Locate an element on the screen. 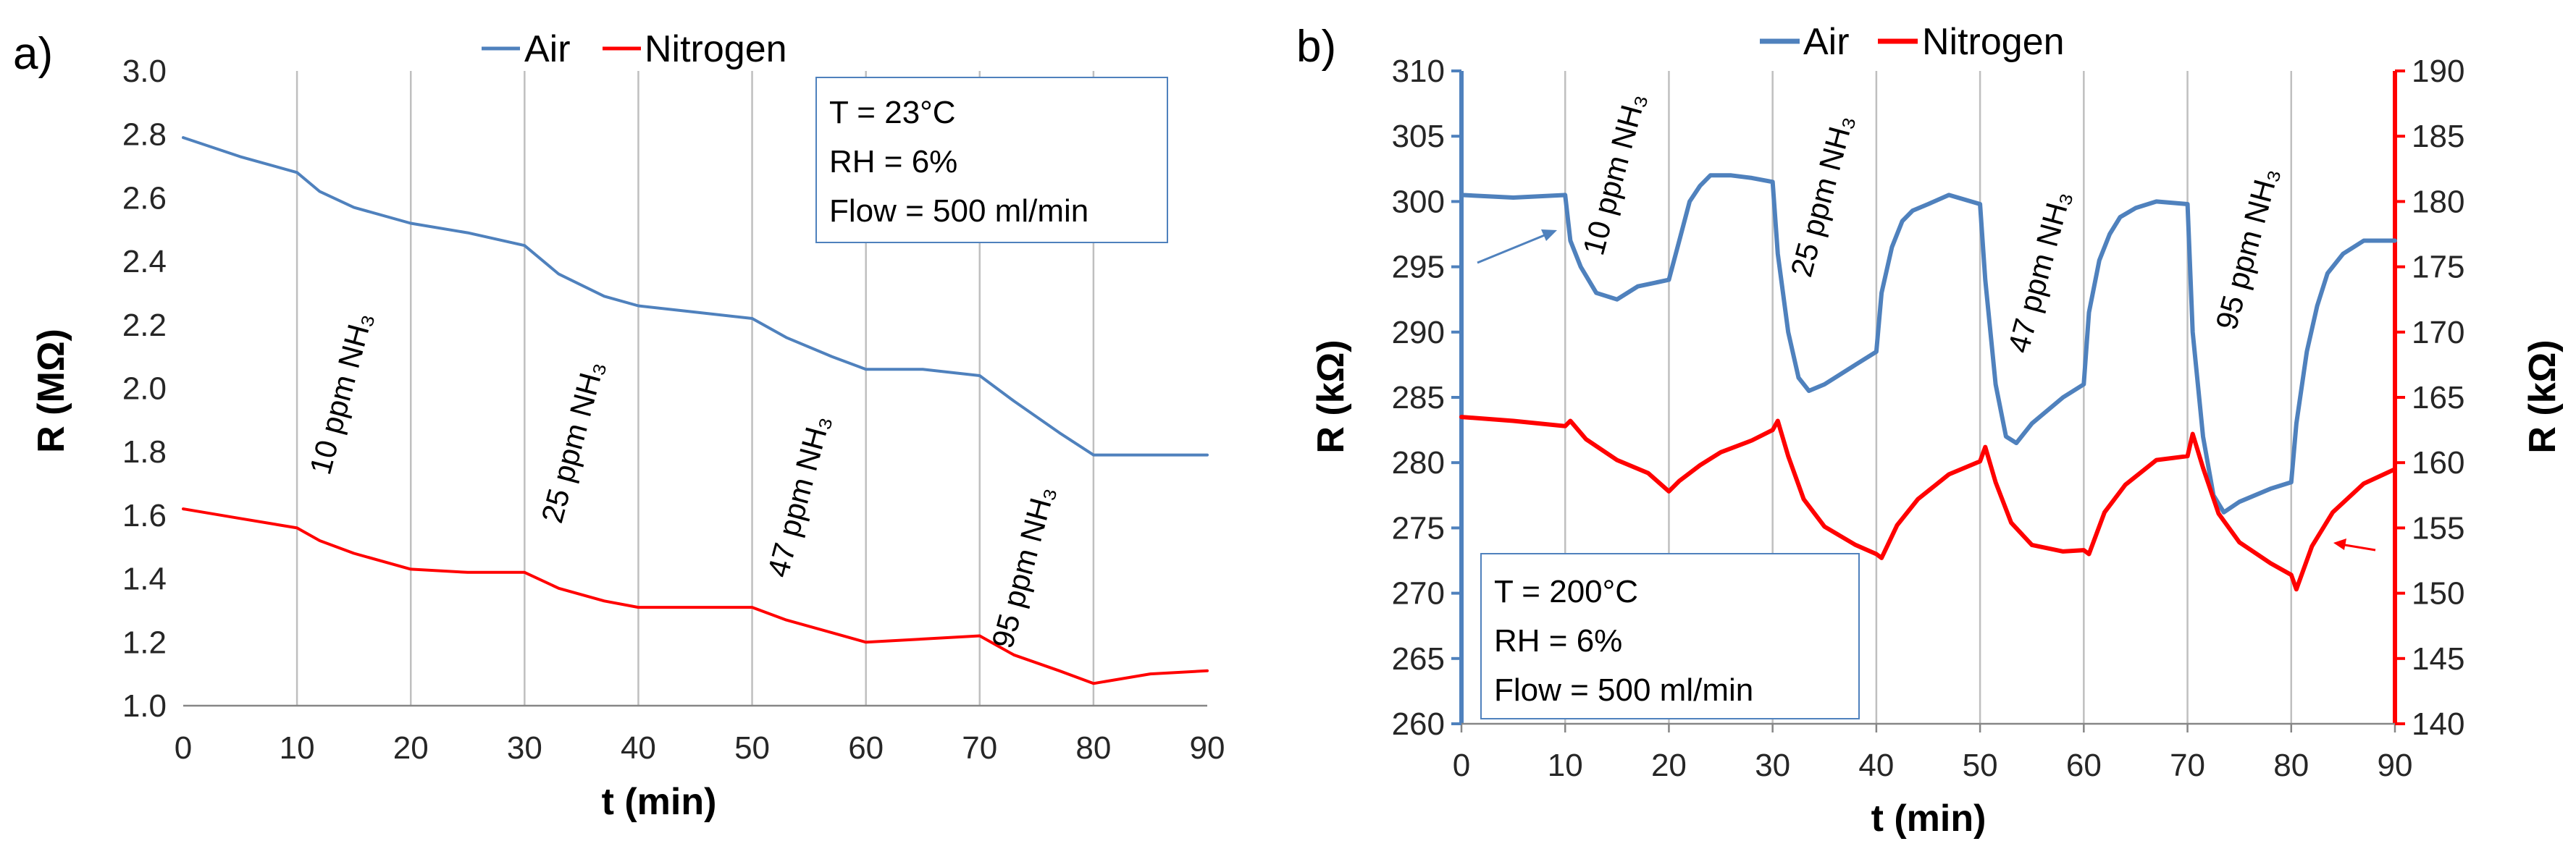 This screenshot has width=2576, height=849. panel-a-annotation-47ppm: 47 ppm NH₃ is located at coordinates (798, 495).